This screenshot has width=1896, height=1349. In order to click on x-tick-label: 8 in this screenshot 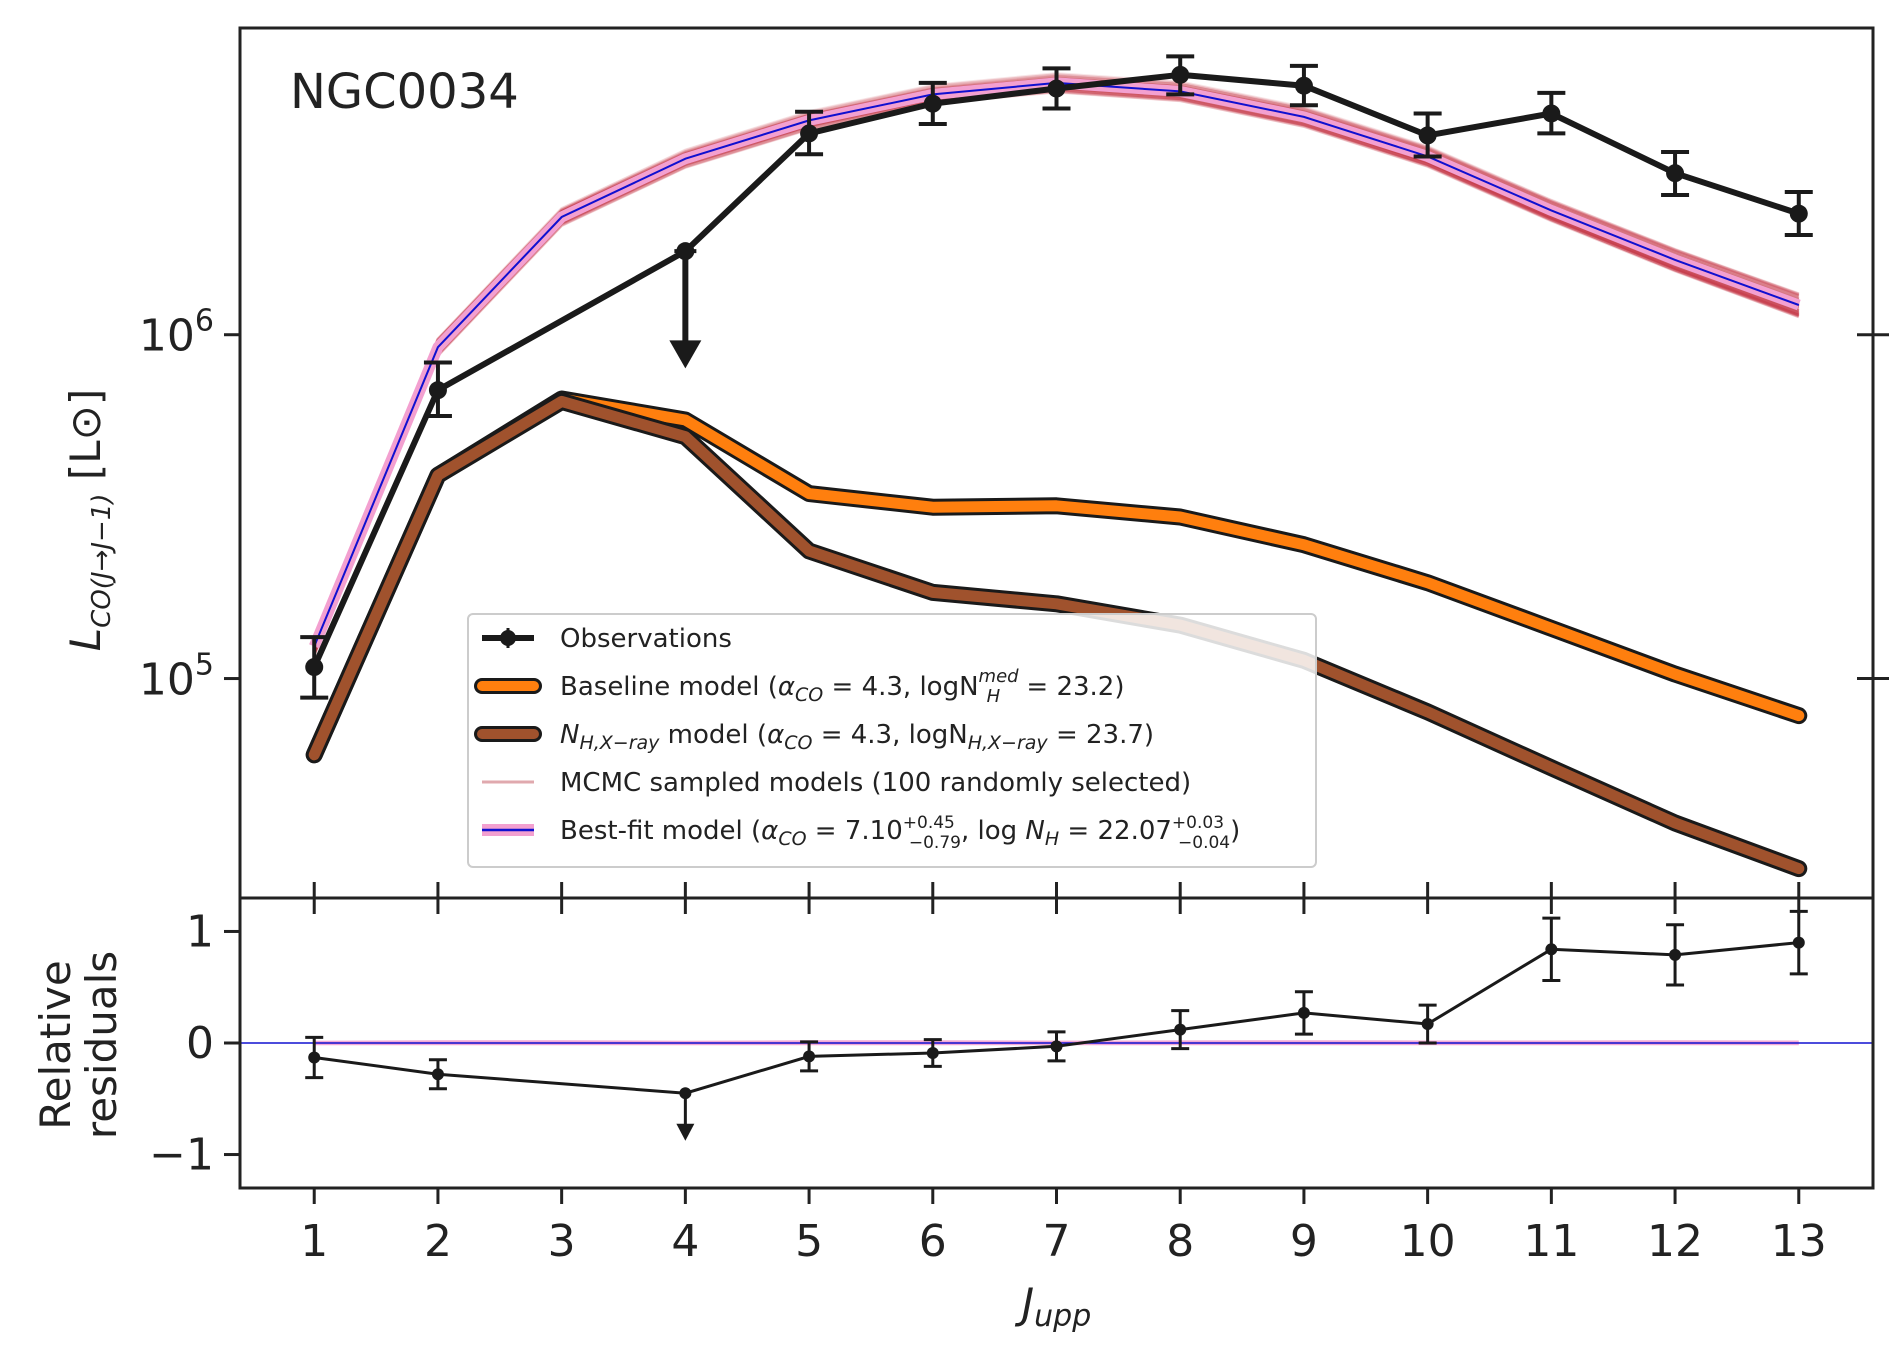, I will do `click(1180, 1241)`.